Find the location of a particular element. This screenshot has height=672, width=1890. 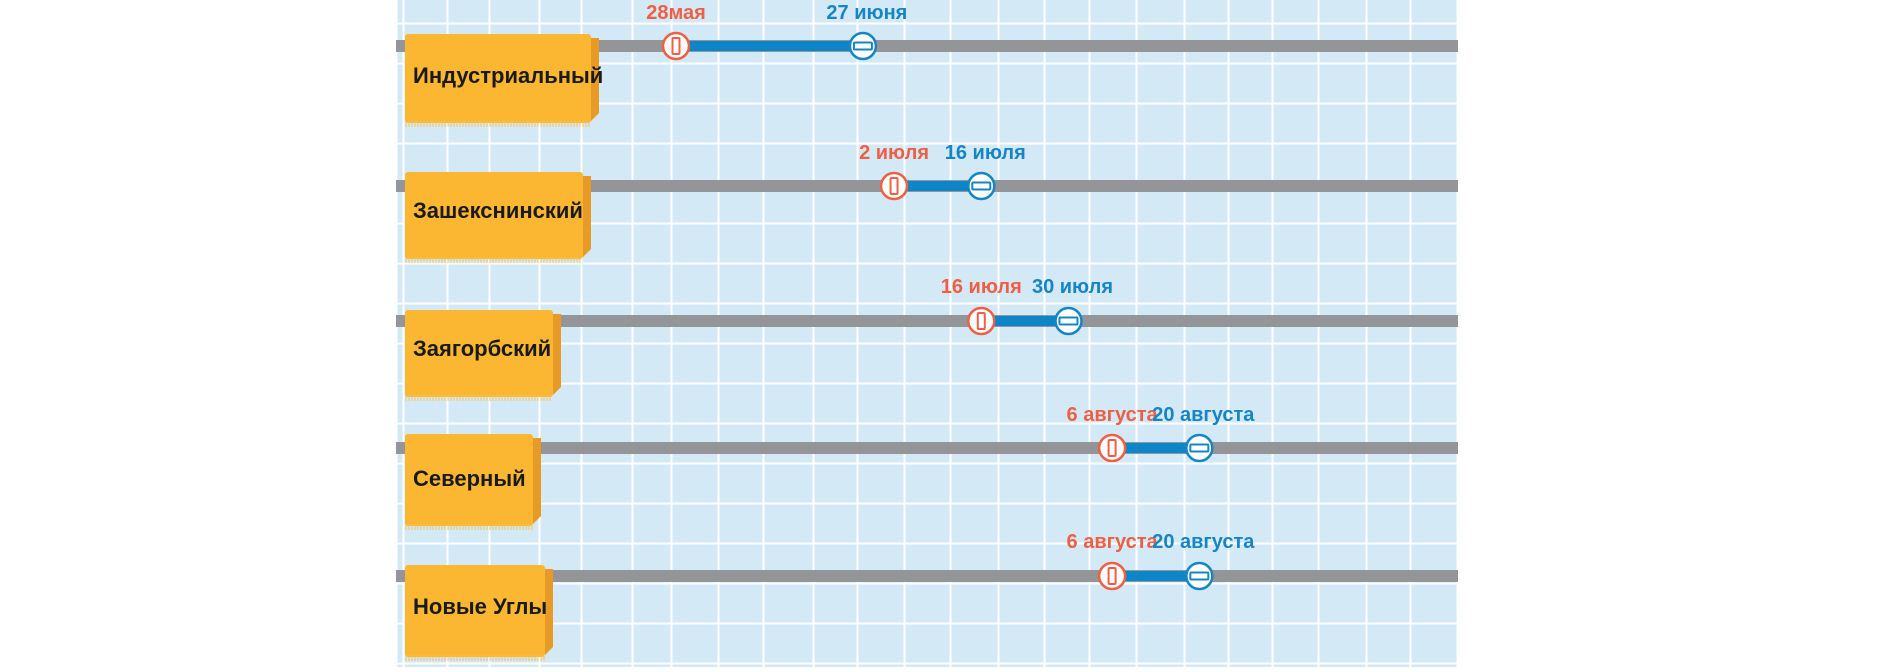

district-row: Заягорбский 16 июля 30 июля is located at coordinates (927, 338).